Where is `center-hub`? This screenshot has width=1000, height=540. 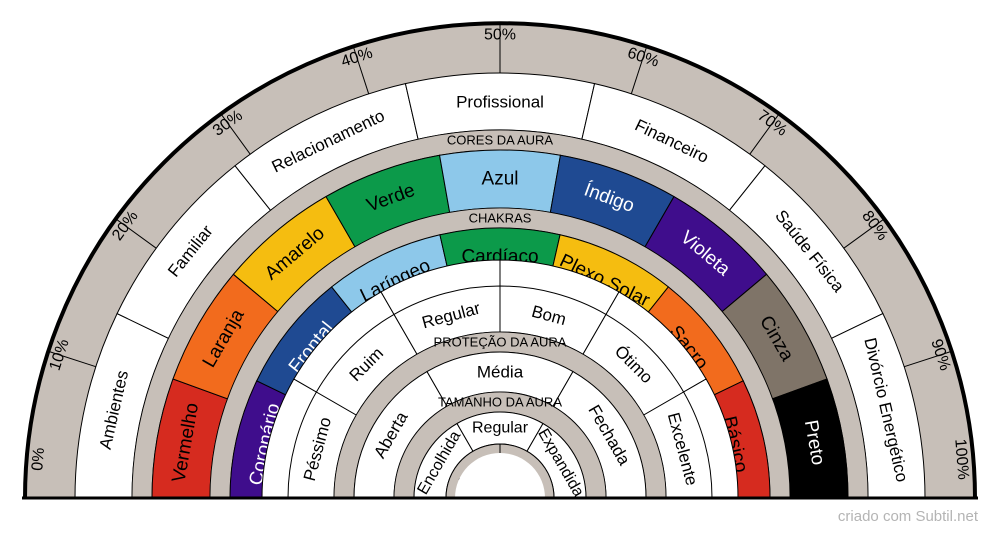 center-hub is located at coordinates (500, 475).